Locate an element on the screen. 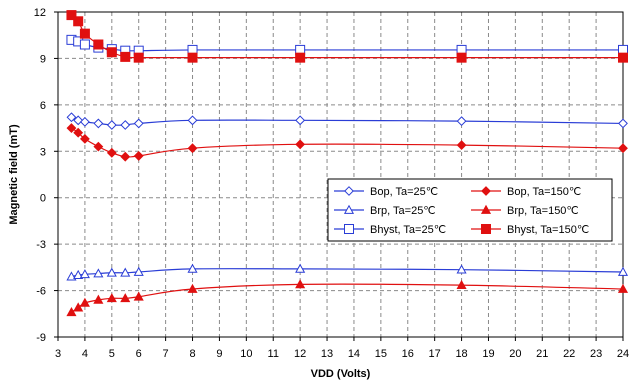 This screenshot has width=639, height=385. x-tick-label: 20 is located at coordinates (515, 354).